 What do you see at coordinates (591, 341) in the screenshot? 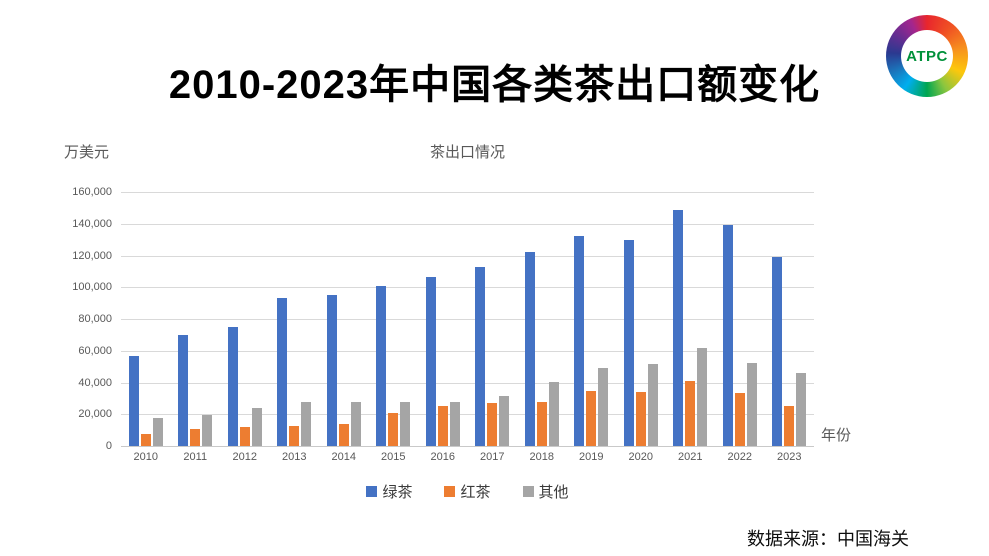
I see `bar-group-2019` at bounding box center [591, 341].